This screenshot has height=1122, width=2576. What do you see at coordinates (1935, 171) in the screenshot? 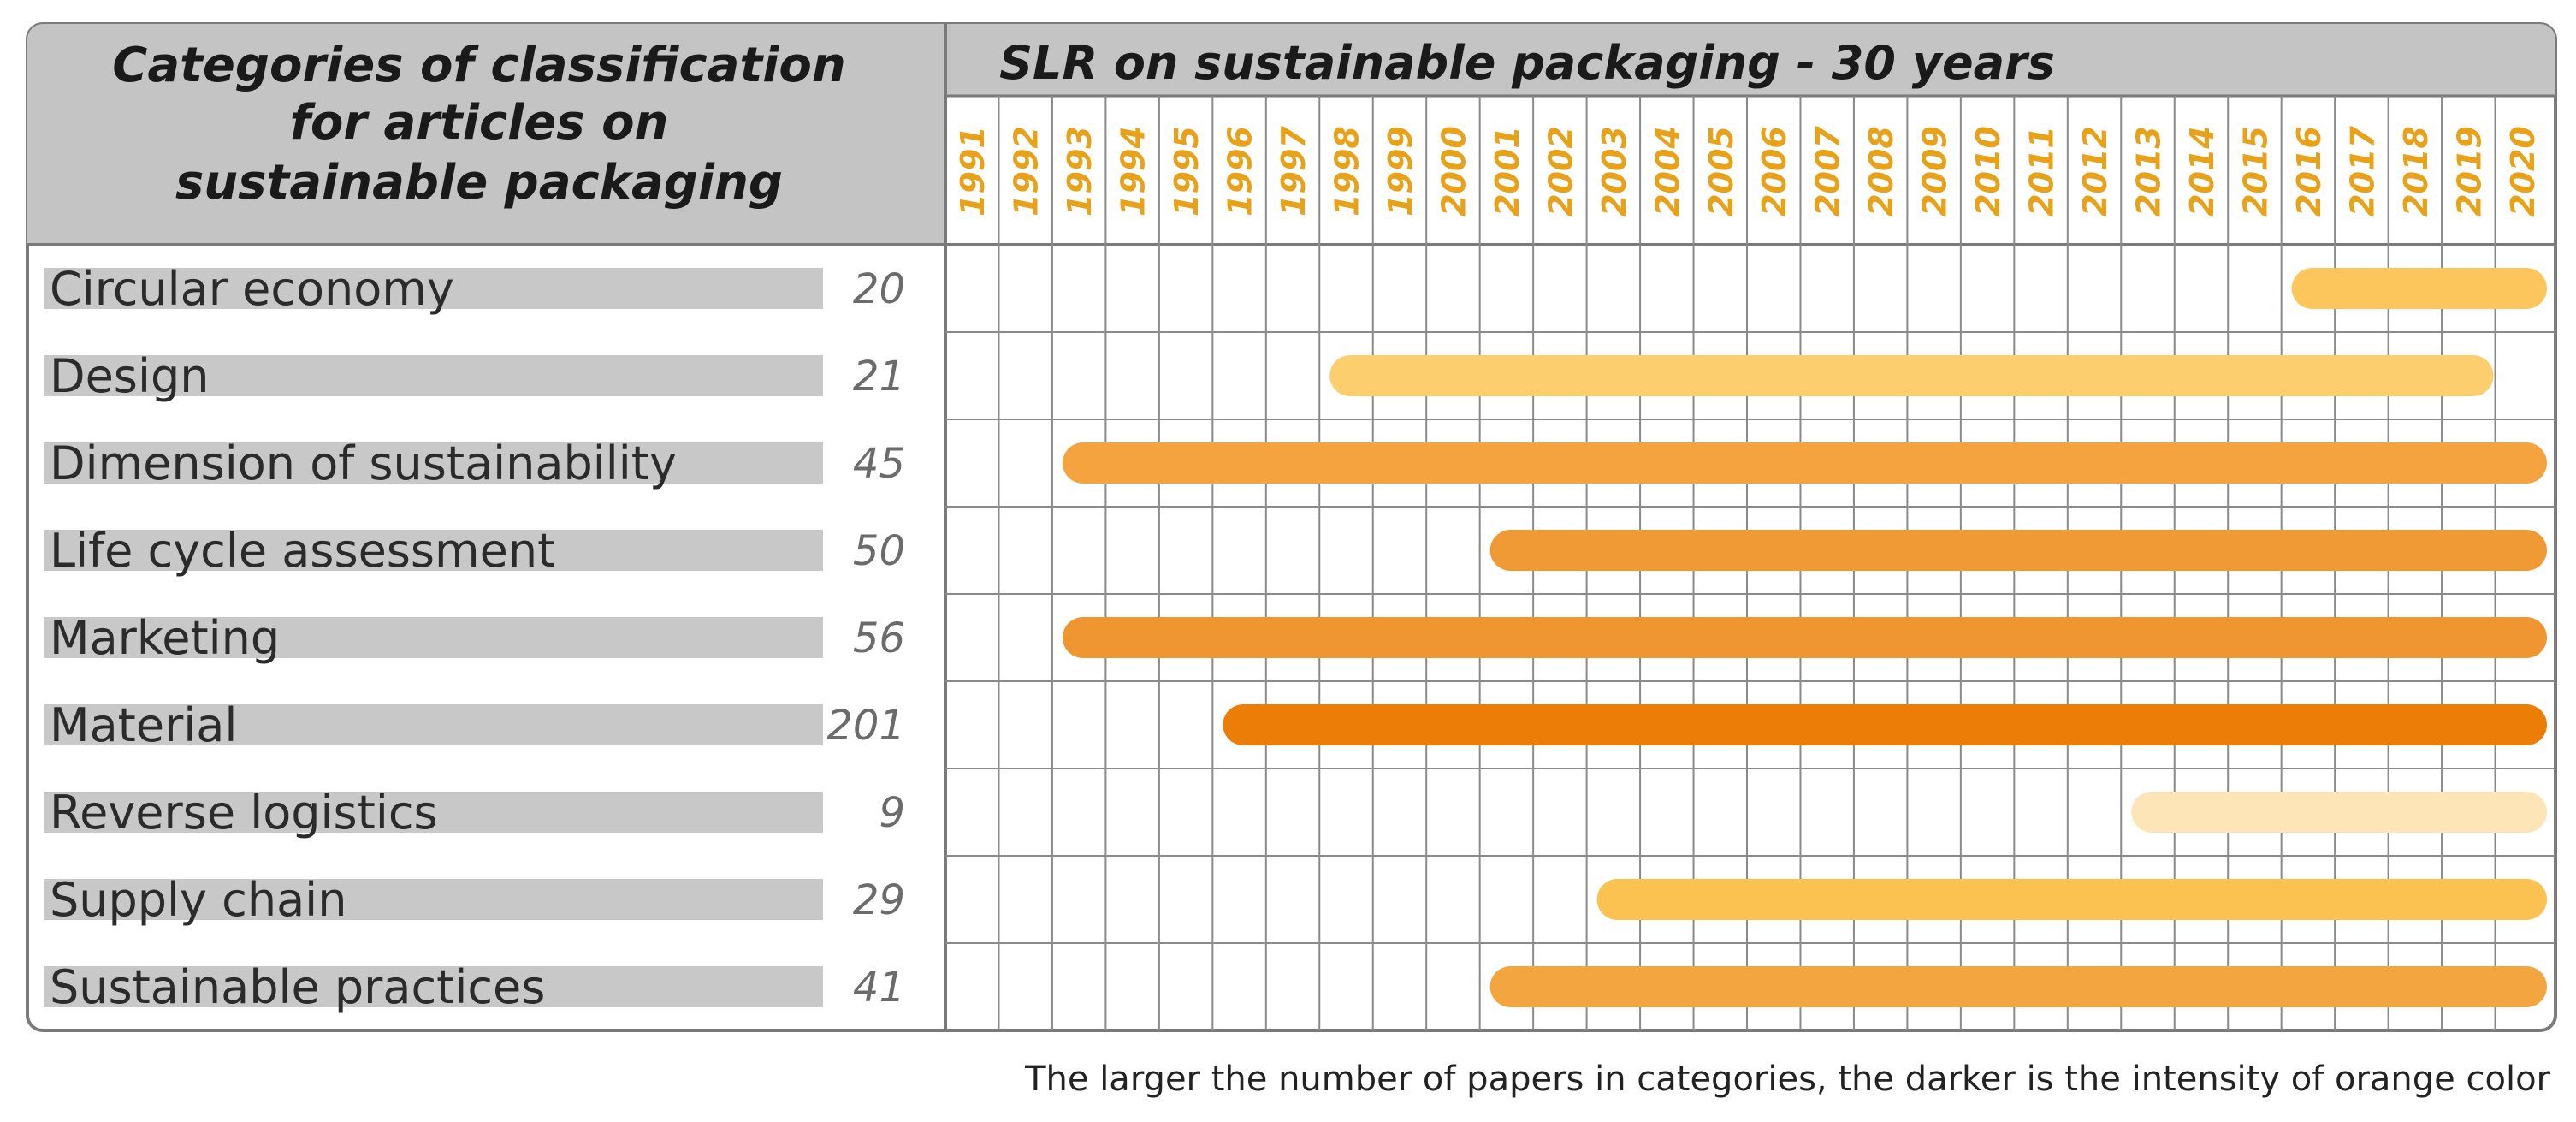
I see `year-label: 2009` at bounding box center [1935, 171].